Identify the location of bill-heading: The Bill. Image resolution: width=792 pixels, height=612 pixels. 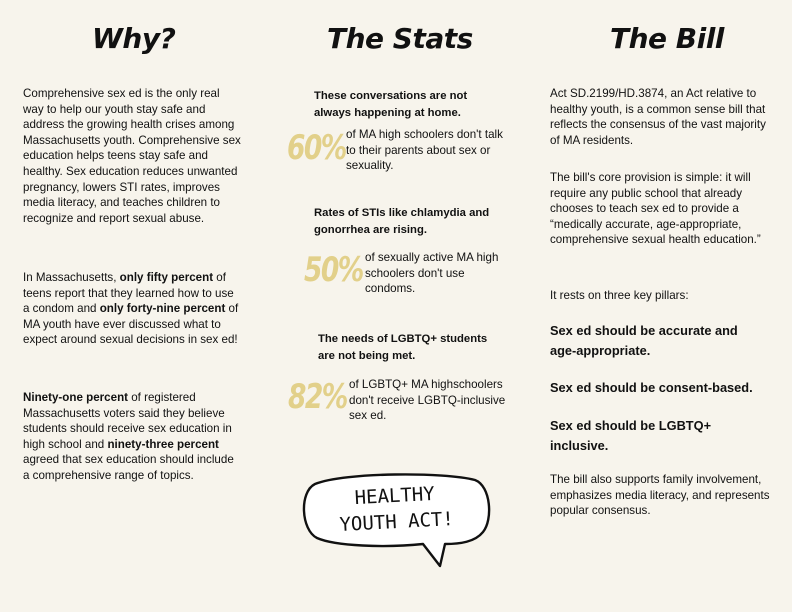
(667, 38).